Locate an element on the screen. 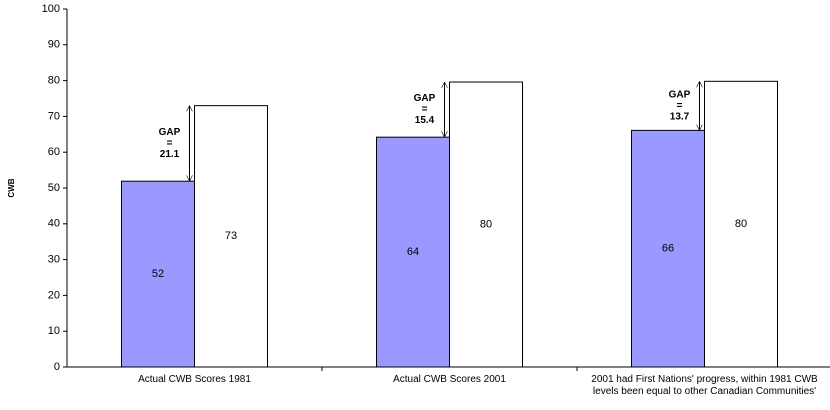 The height and width of the screenshot is (410, 830). y-tick-label: 100 is located at coordinates (51, 9).